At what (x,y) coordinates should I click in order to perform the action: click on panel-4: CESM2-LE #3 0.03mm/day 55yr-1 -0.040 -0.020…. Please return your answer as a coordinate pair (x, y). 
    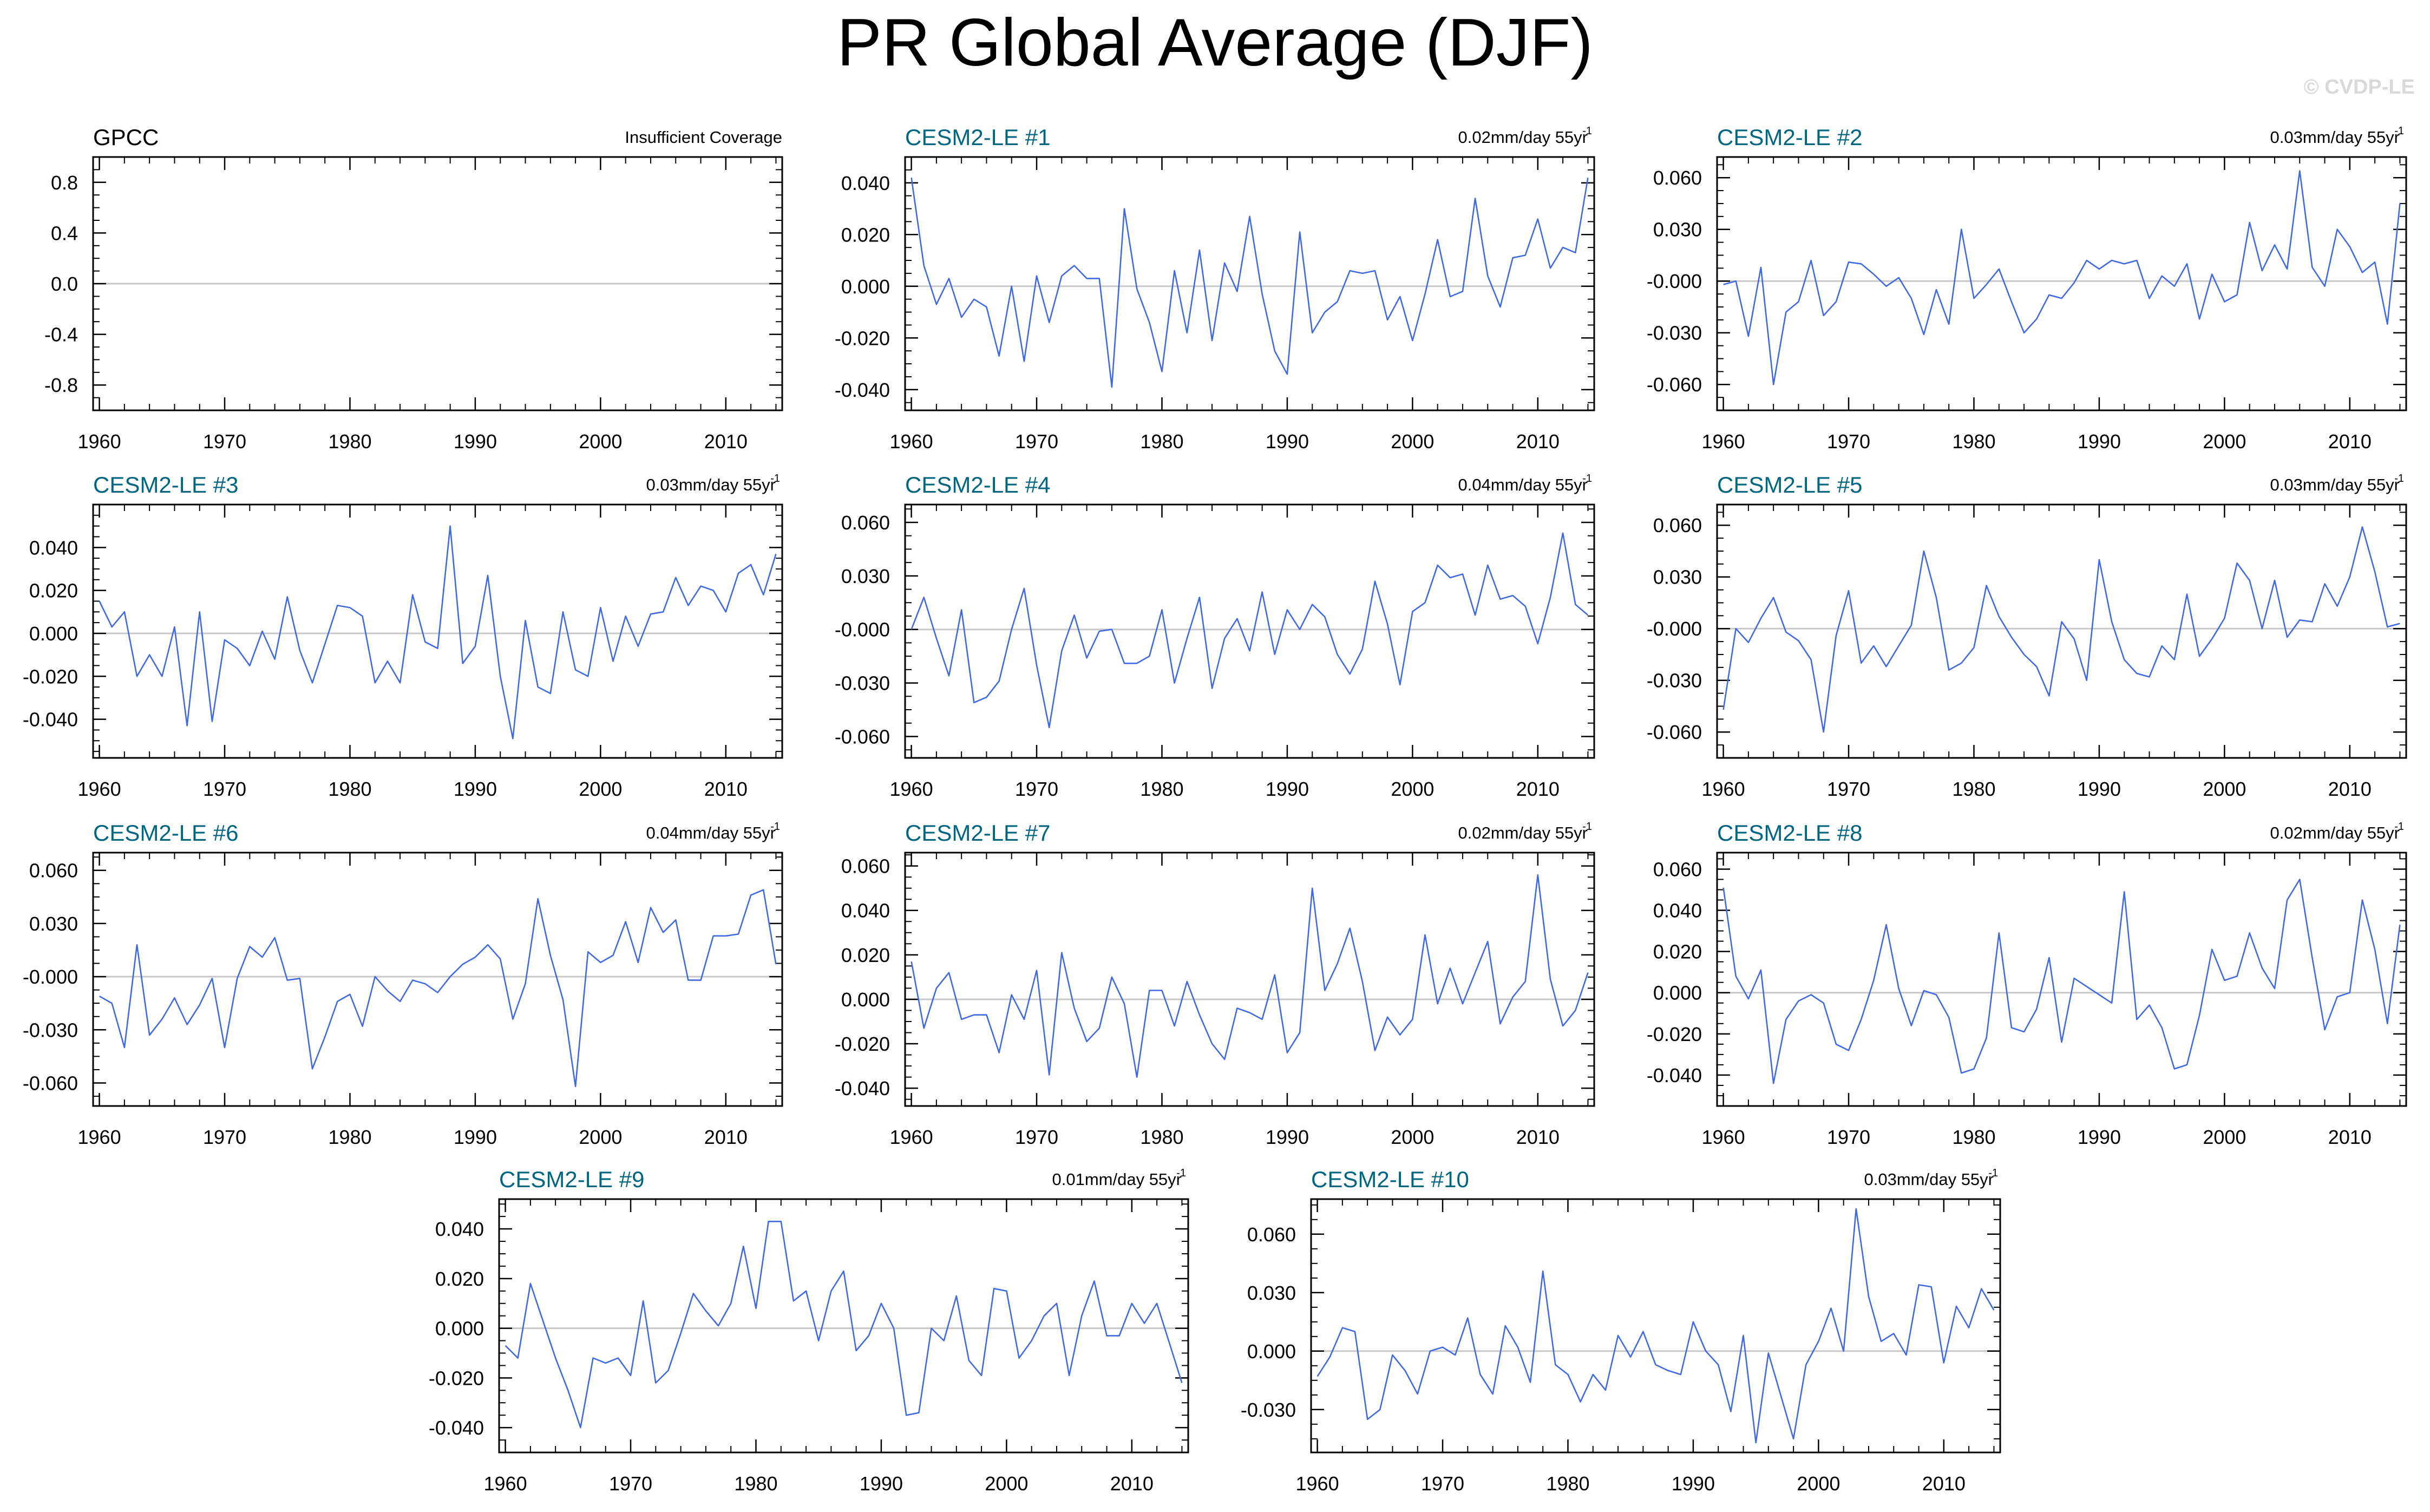
    Looking at the image, I should click on (403, 636).